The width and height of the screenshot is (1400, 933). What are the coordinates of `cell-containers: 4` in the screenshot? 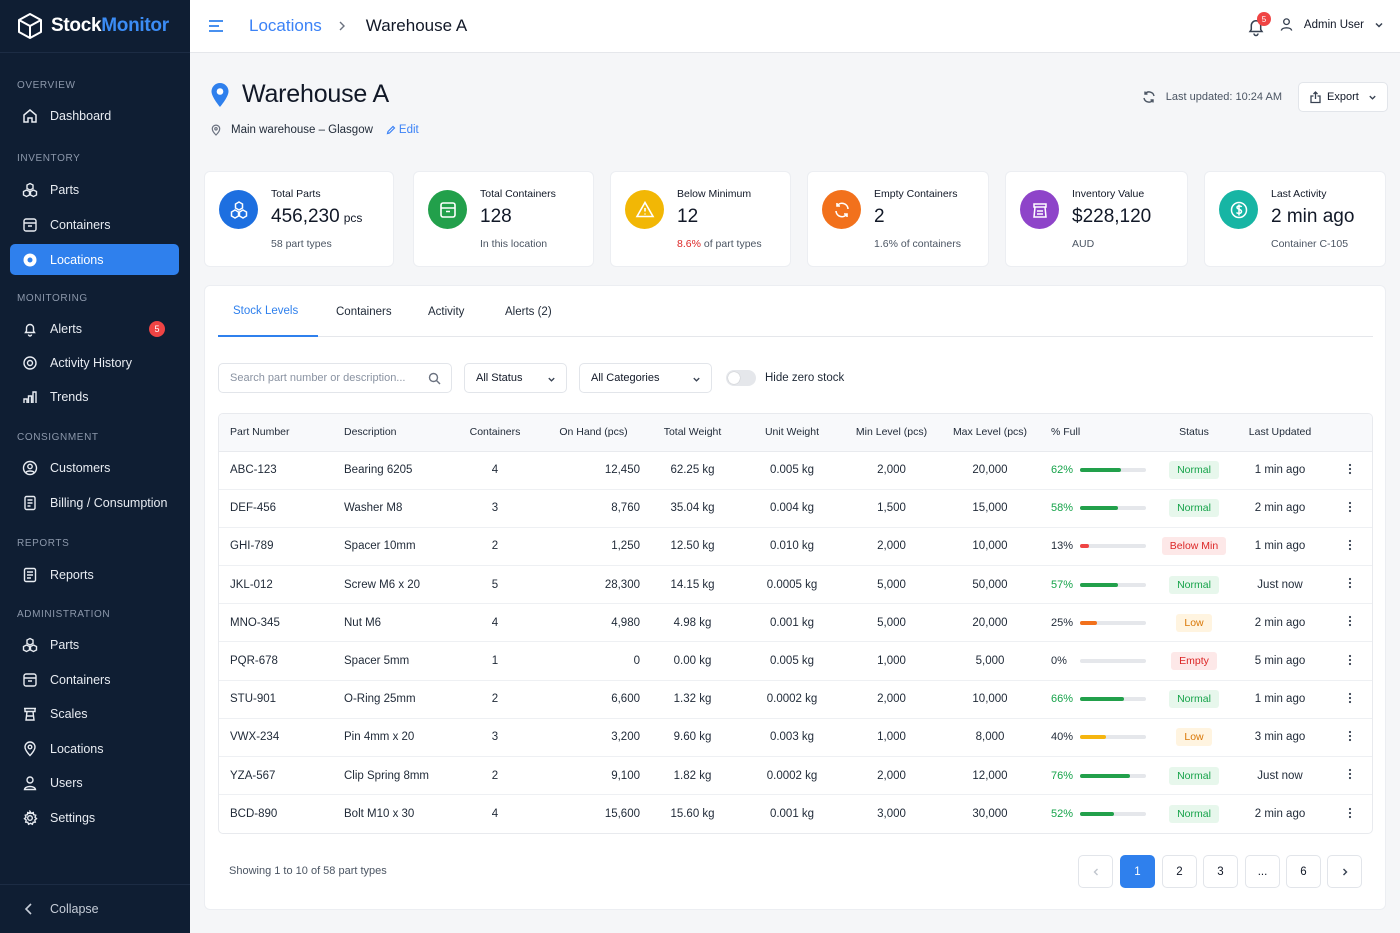 It's located at (495, 814).